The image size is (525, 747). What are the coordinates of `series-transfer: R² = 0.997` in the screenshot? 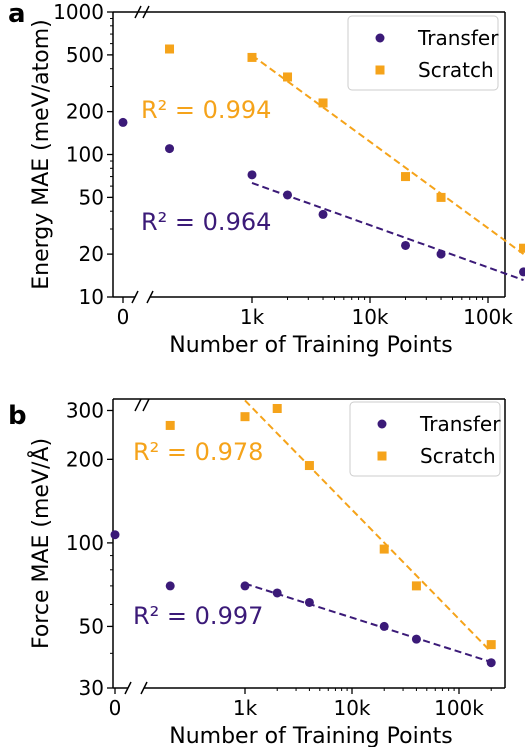 It's located at (303, 599).